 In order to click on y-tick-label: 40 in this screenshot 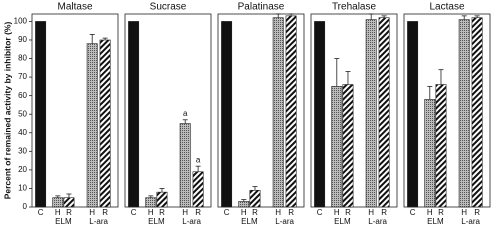, I will do `click(22, 132)`.